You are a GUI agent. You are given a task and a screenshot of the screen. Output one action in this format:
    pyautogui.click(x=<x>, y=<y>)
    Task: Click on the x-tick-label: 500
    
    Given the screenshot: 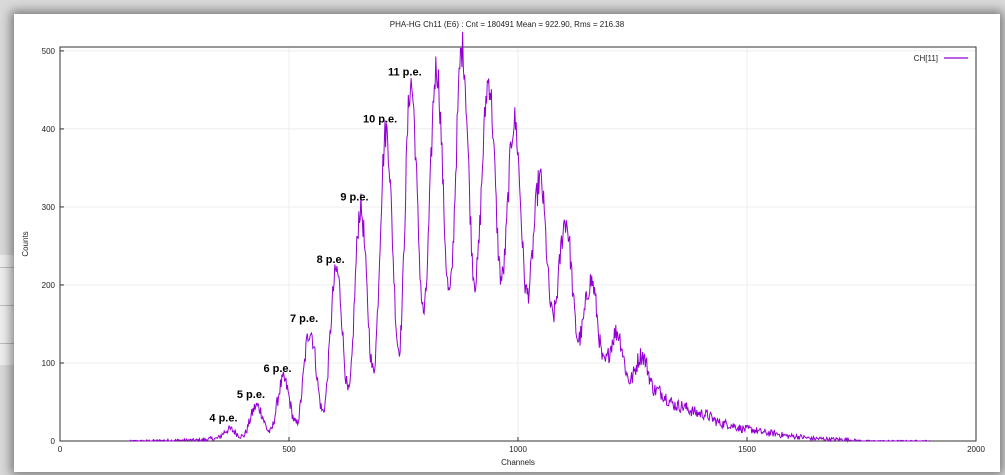 What is the action you would take?
    pyautogui.click(x=289, y=449)
    